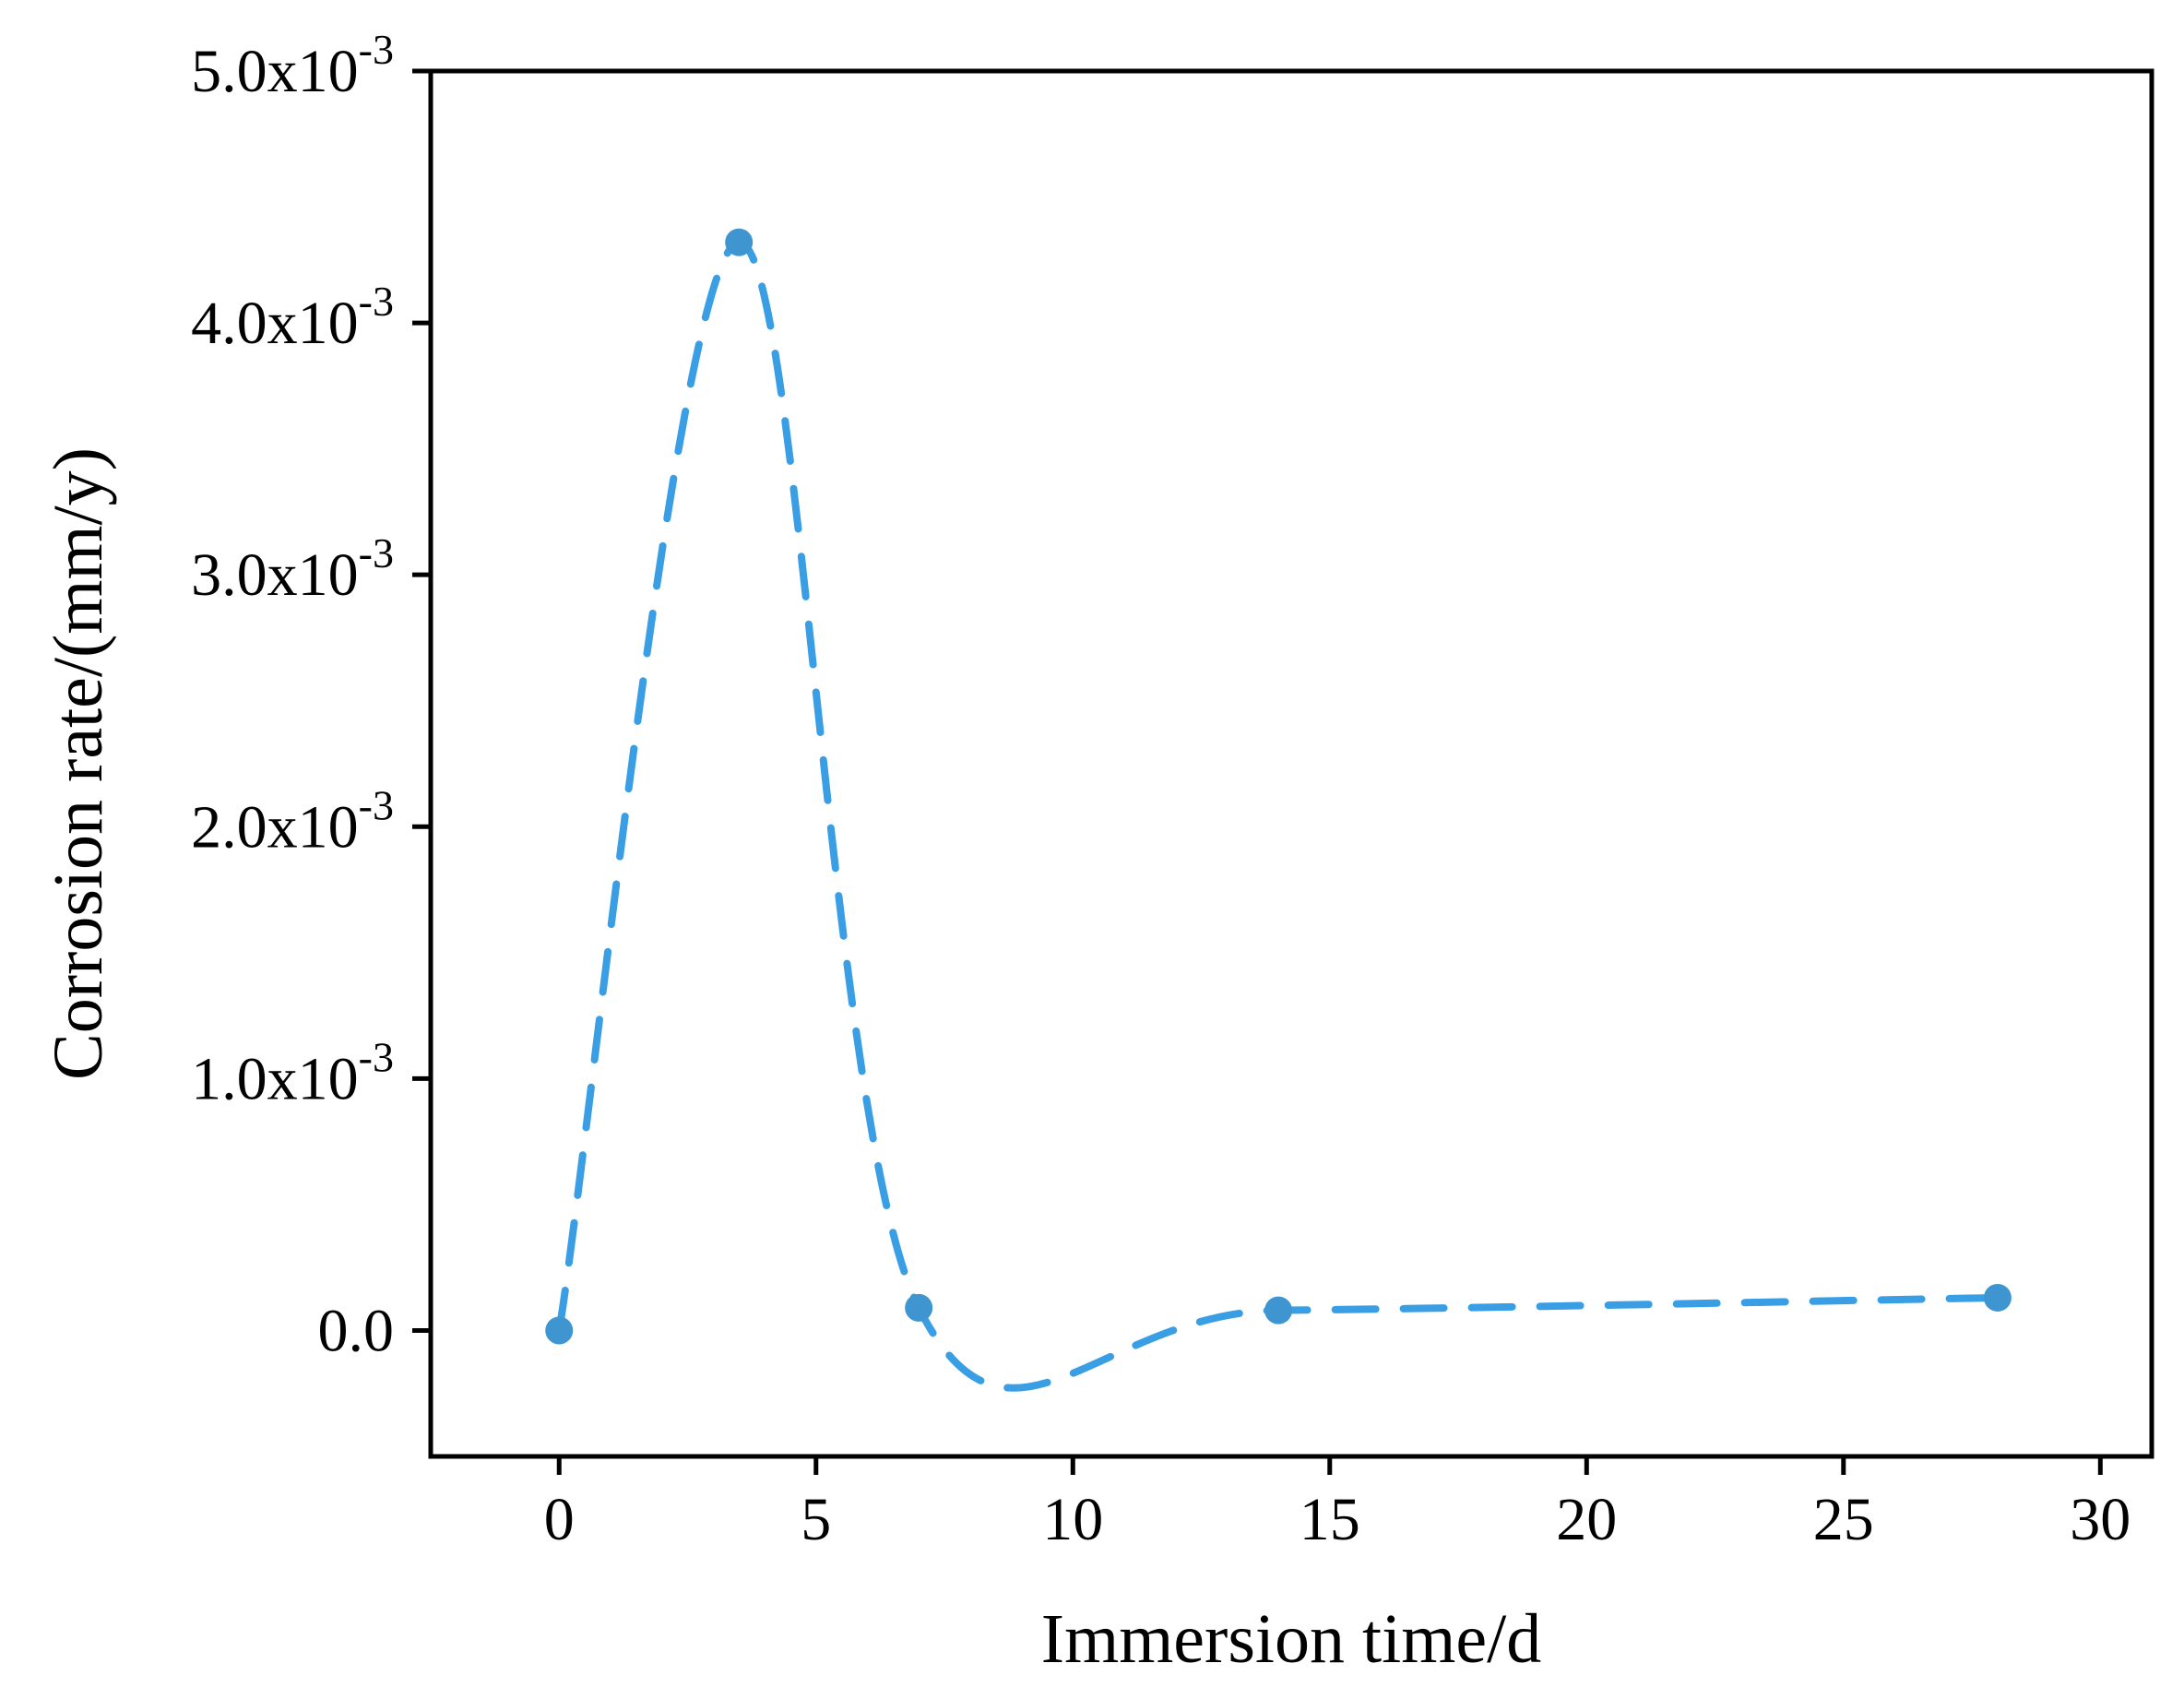 This screenshot has width=2184, height=1699. I want to click on y-tick-label-2: 2.0x10⁻³, so click(292, 821).